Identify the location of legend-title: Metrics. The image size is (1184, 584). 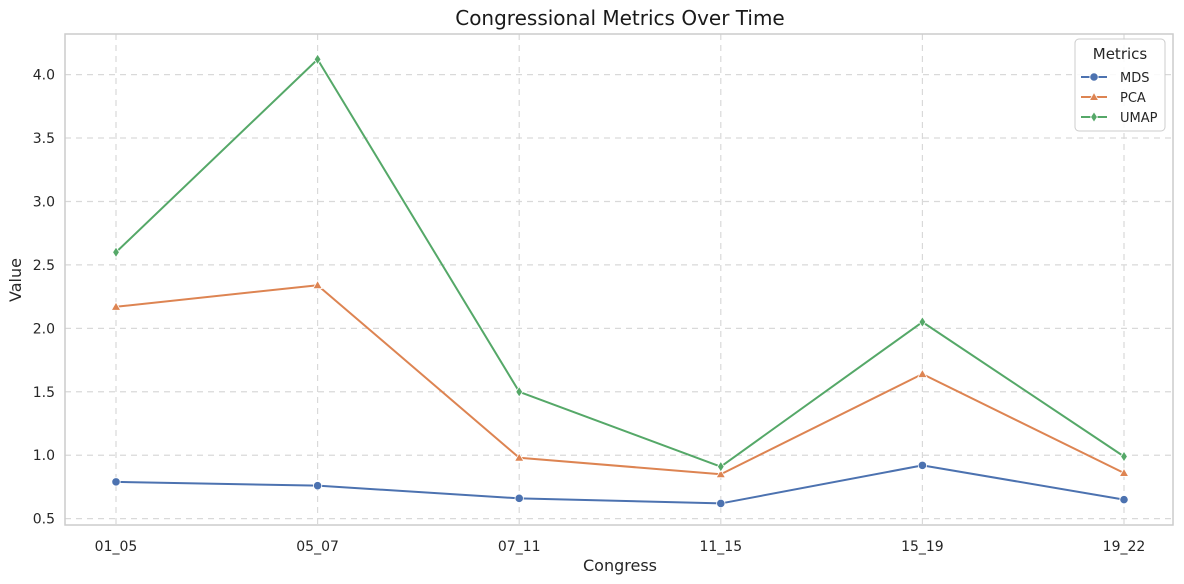
(1120, 54).